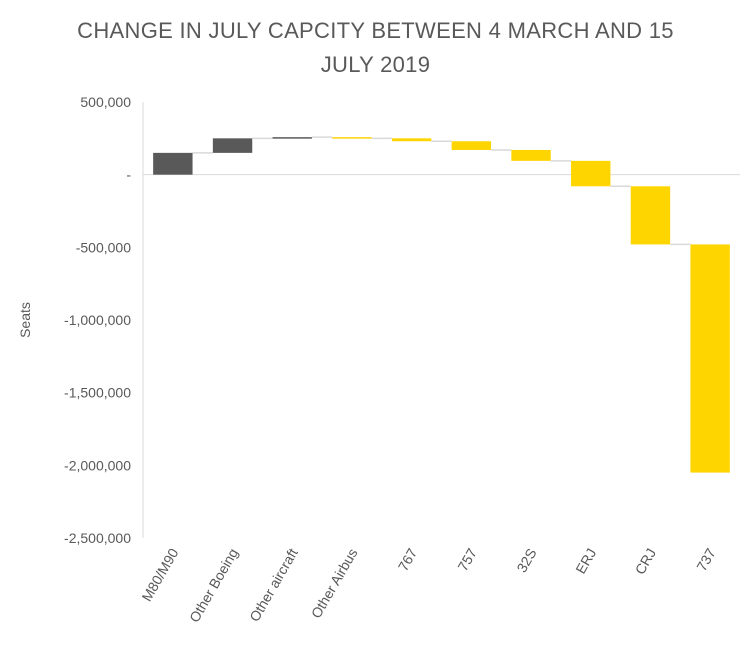  Describe the element at coordinates (25, 320) in the screenshot. I see `y-axis-title: Seats` at that location.